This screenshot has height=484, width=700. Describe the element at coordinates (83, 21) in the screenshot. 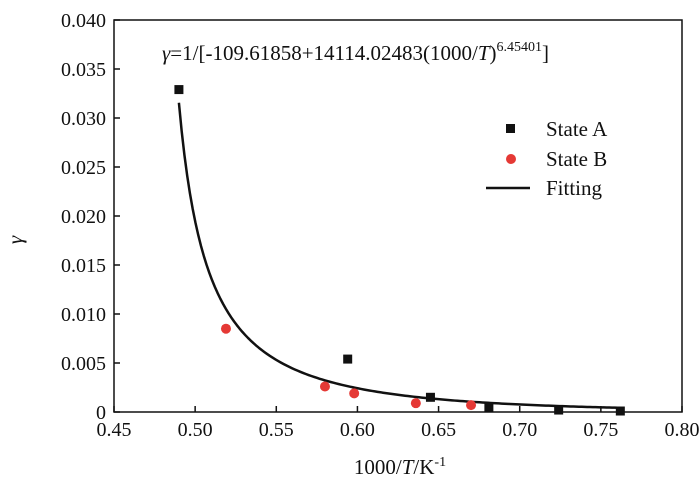

I see `y-tick-label: 0.040` at that location.